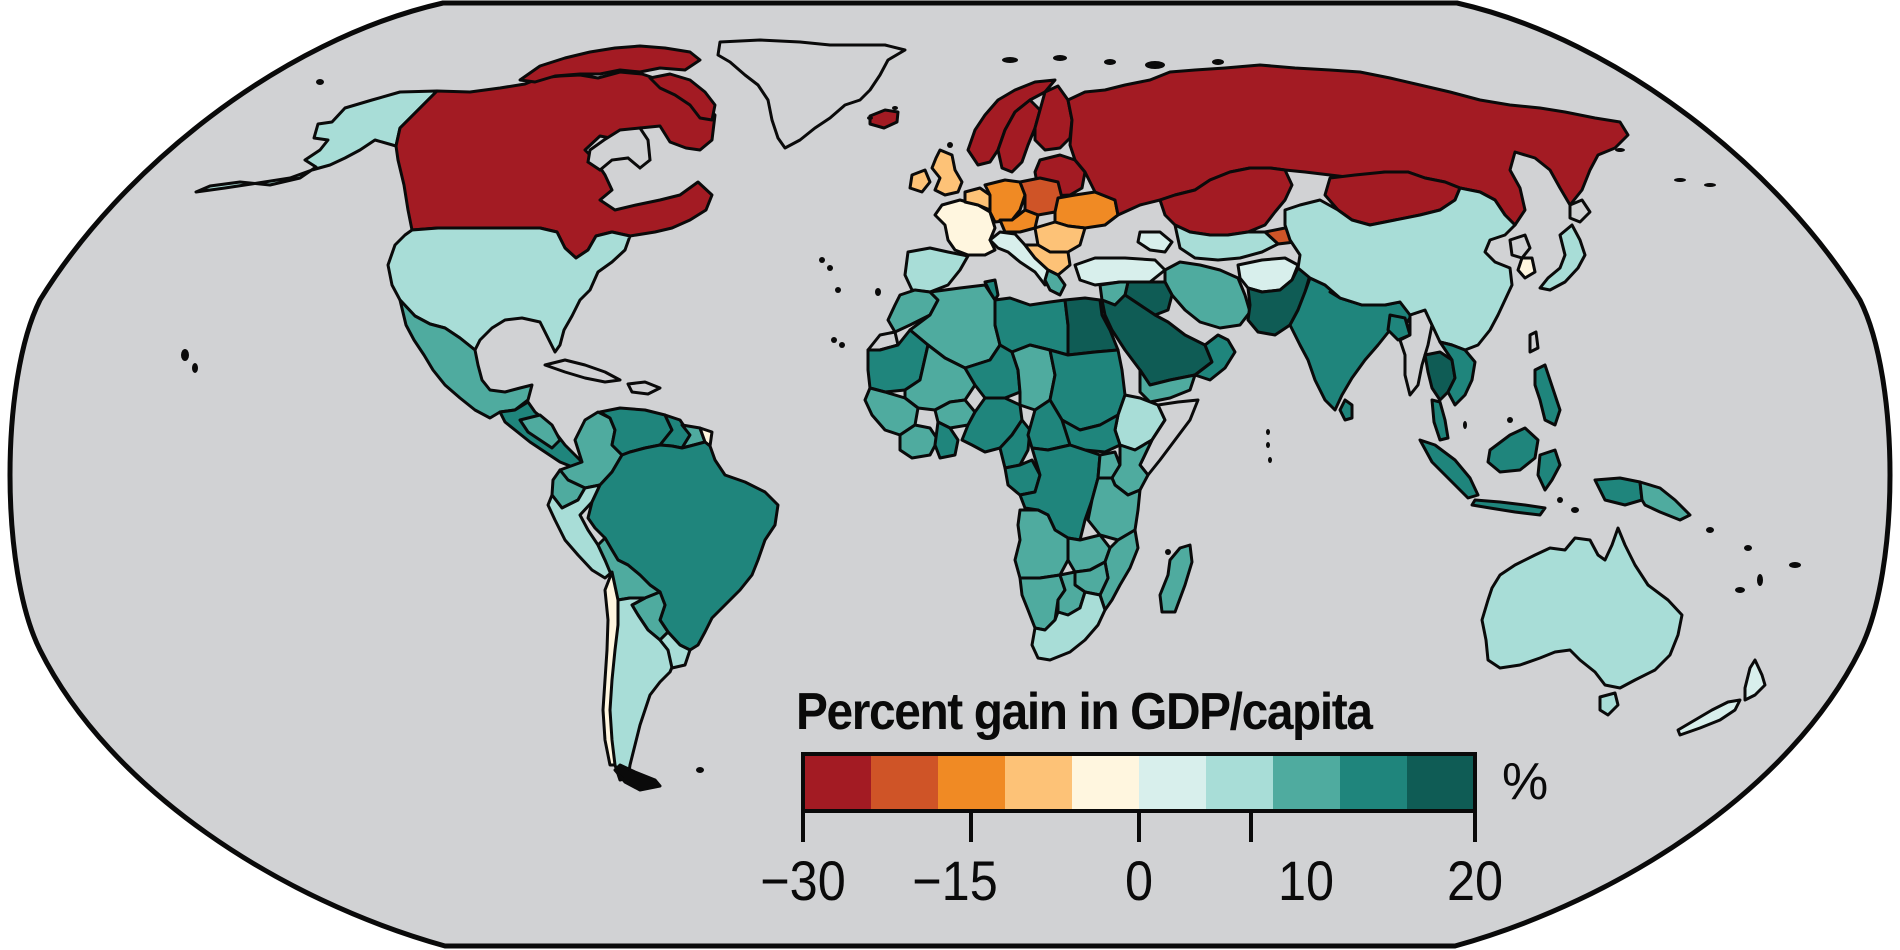  What do you see at coordinates (540, 431) in the screenshot?
I see `region-honduras-nicaragua` at bounding box center [540, 431].